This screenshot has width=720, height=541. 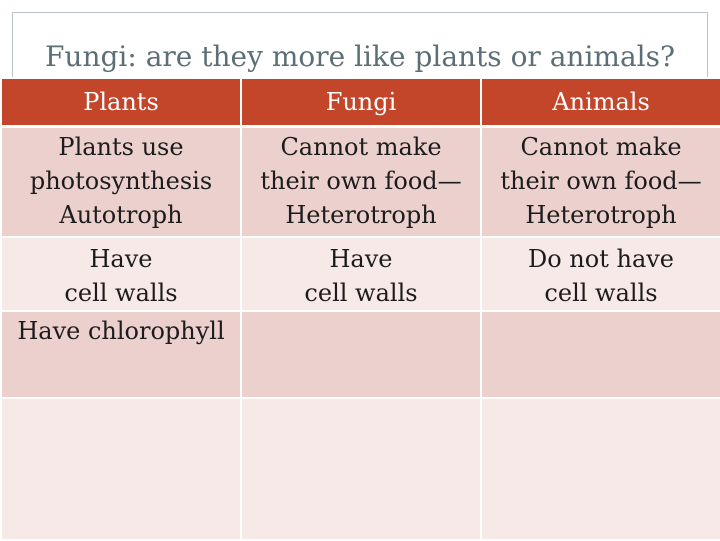 I want to click on header-plants: Plants, so click(x=121, y=102).